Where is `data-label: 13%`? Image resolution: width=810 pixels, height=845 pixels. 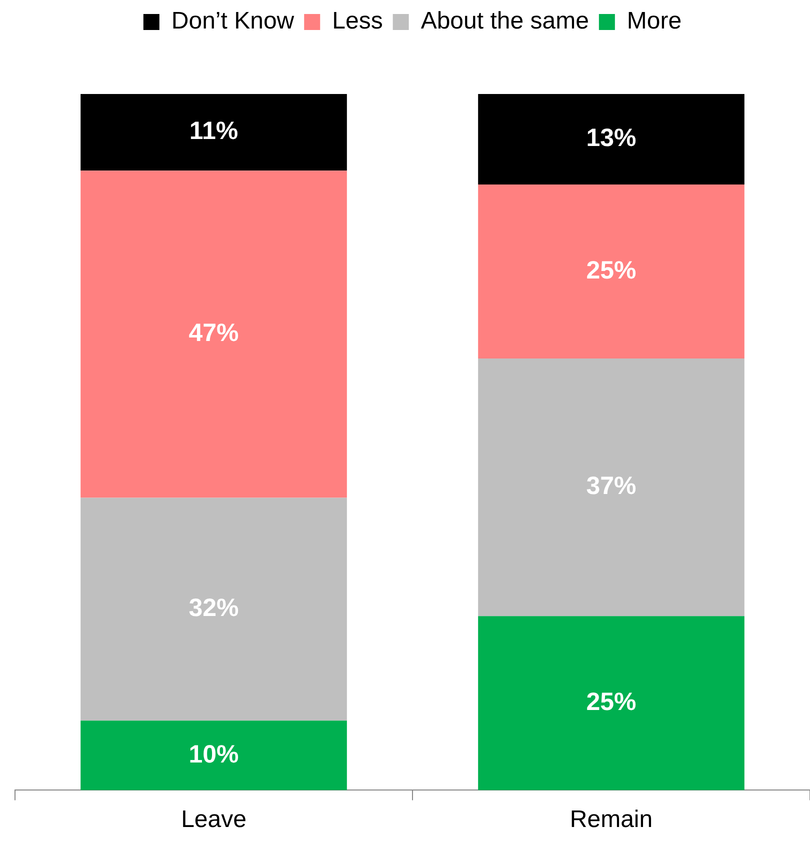 data-label: 13% is located at coordinates (611, 138).